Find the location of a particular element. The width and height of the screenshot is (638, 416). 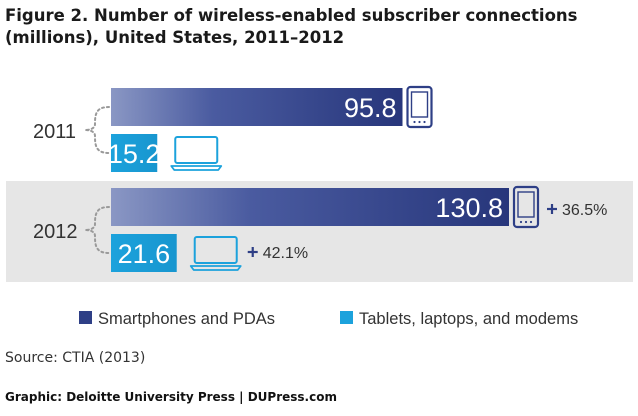

data-label: 130.8 is located at coordinates (469, 208).